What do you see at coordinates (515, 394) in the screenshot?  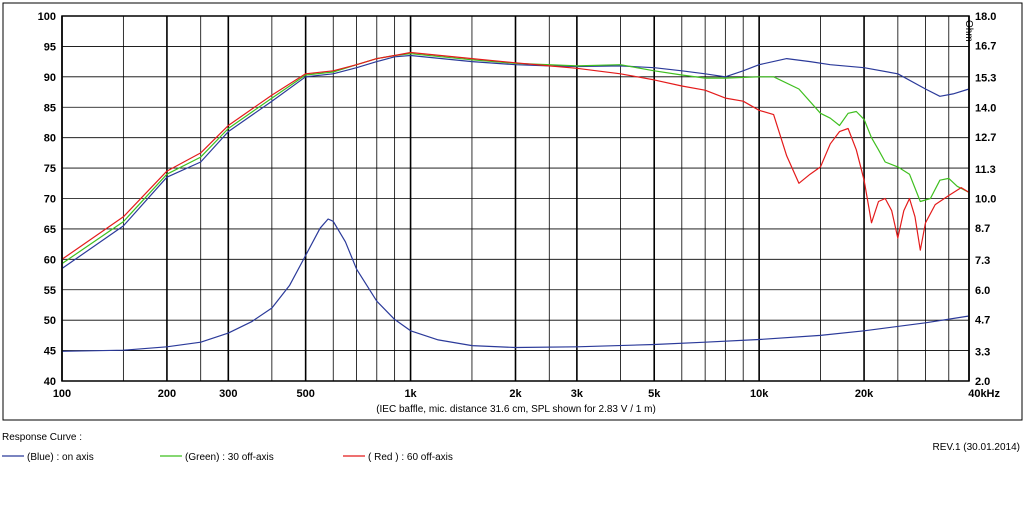 I see `x-tick-label: 2k` at bounding box center [515, 394].